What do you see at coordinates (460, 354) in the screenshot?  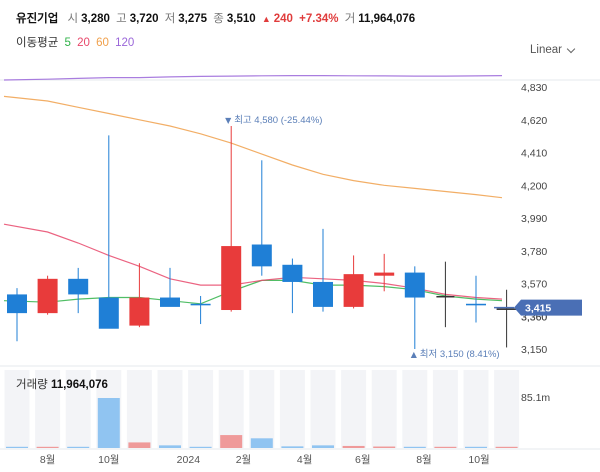 I see `low-annotation: 최저 3,150 (8.41%)` at bounding box center [460, 354].